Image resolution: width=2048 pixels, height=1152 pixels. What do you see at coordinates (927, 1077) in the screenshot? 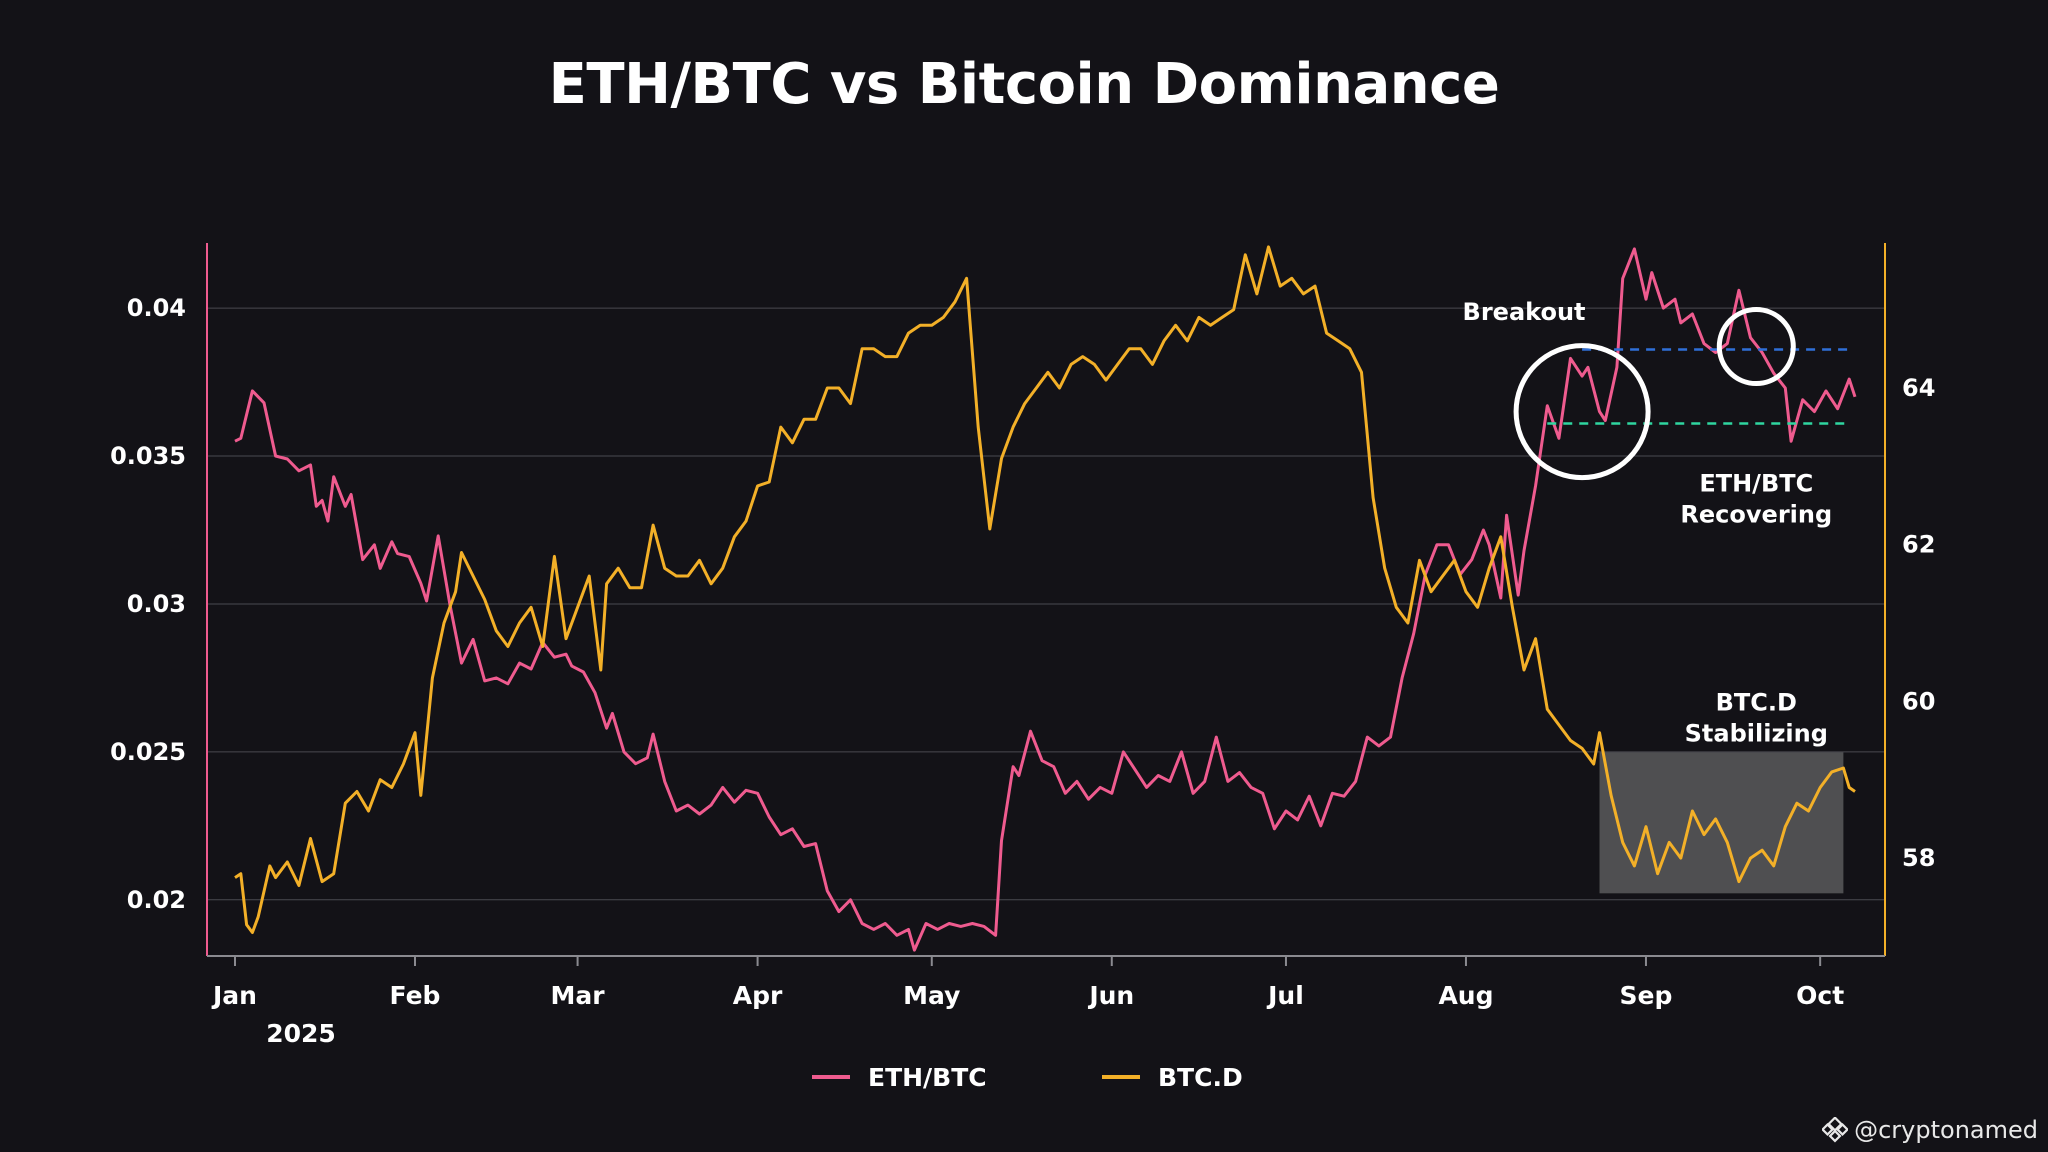
I see `legend-label: ETH/BTC` at bounding box center [927, 1077].